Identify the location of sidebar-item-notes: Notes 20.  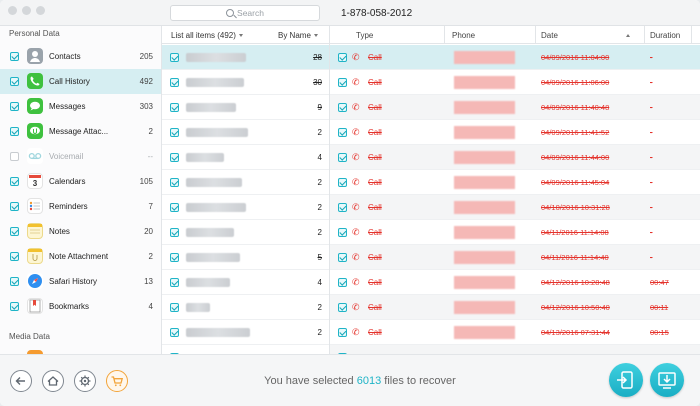
(80, 231).